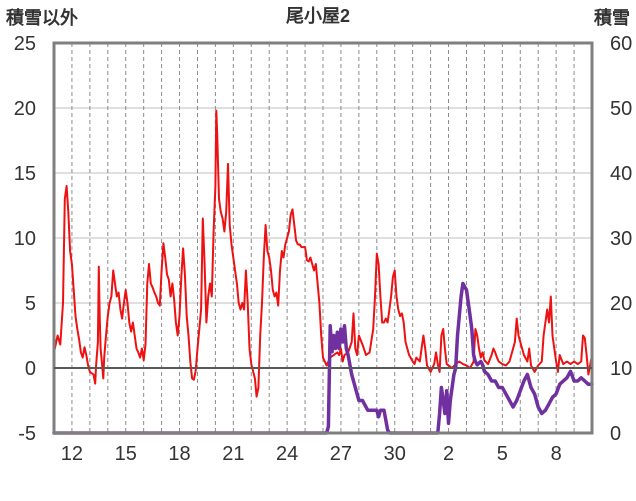 This screenshot has height=501, width=636. I want to click on x-tick-label: 27, so click(341, 454).